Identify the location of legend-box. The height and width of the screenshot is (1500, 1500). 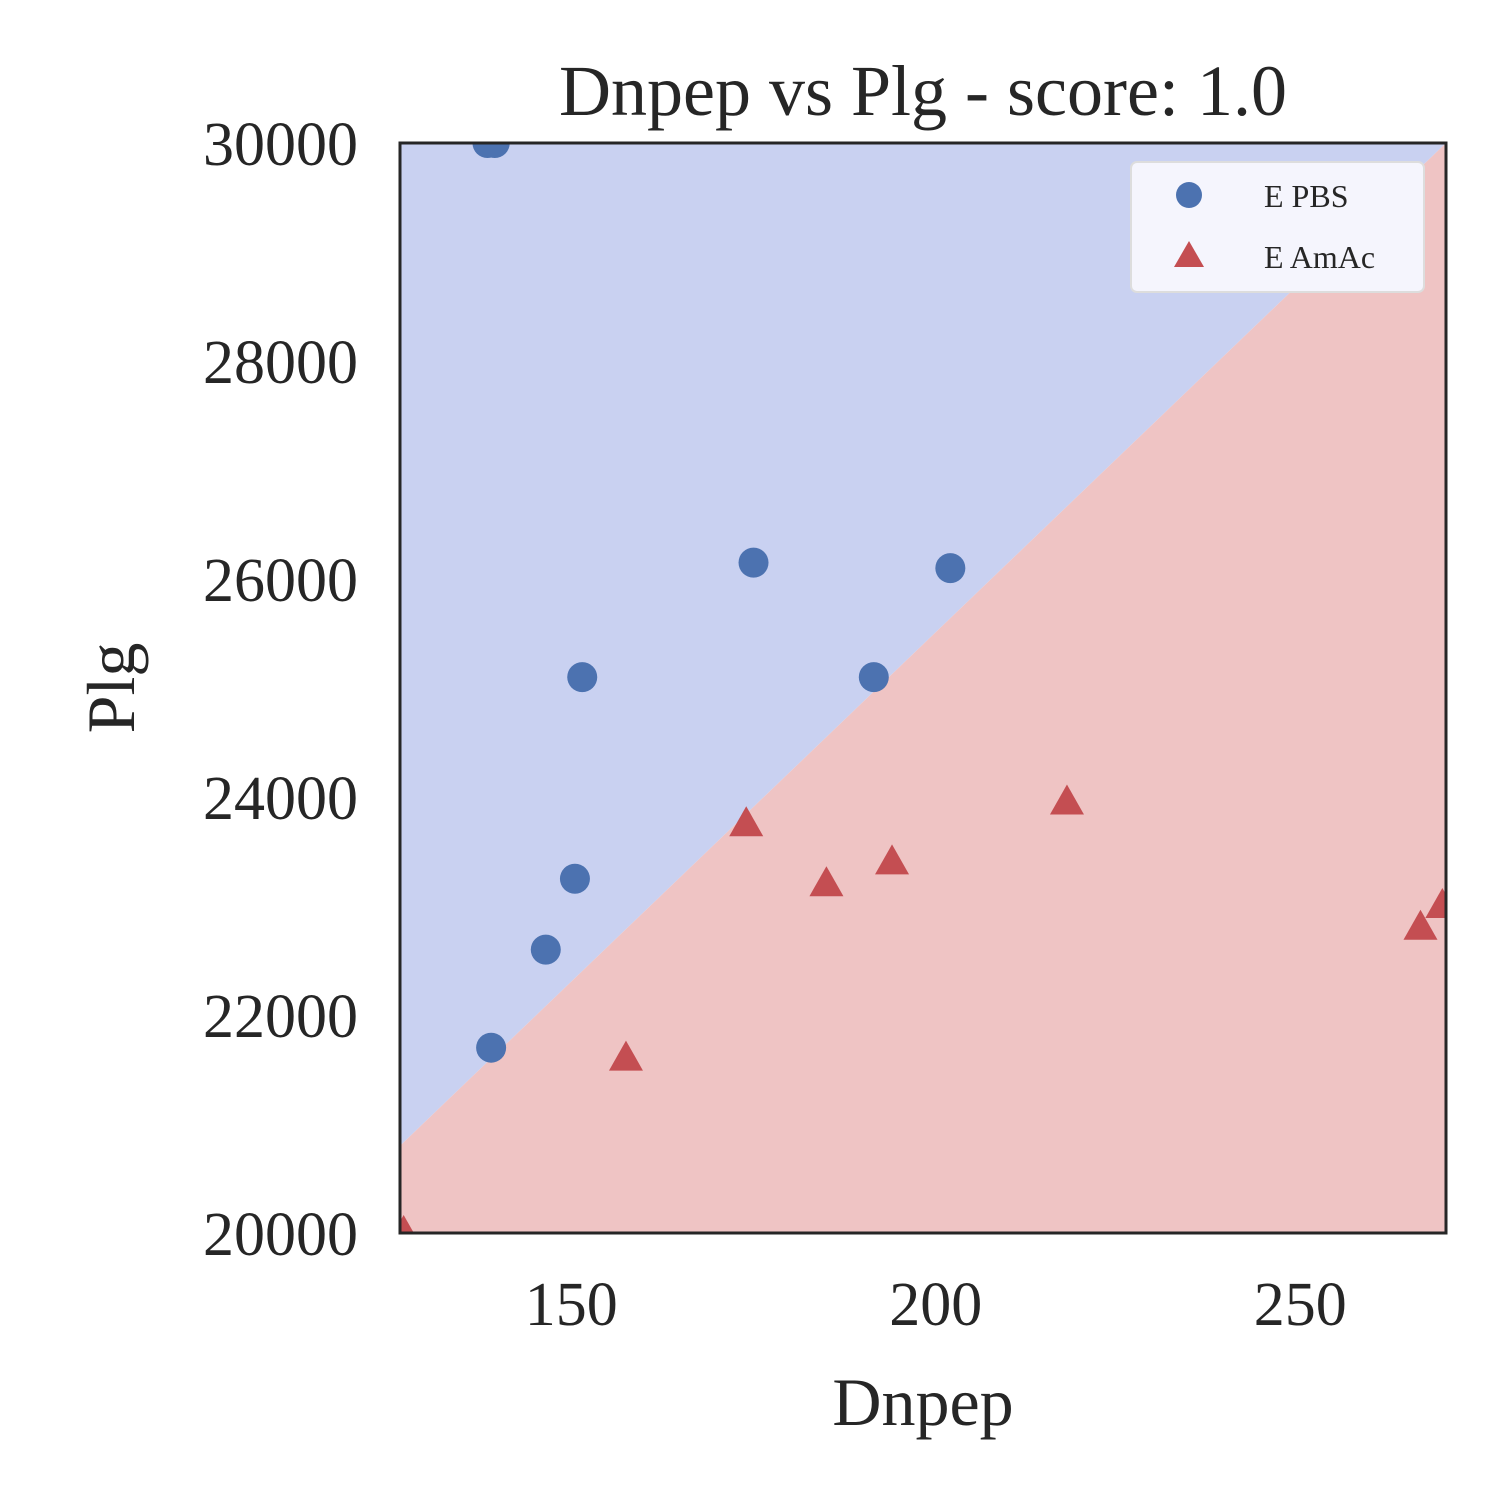
(1277, 227).